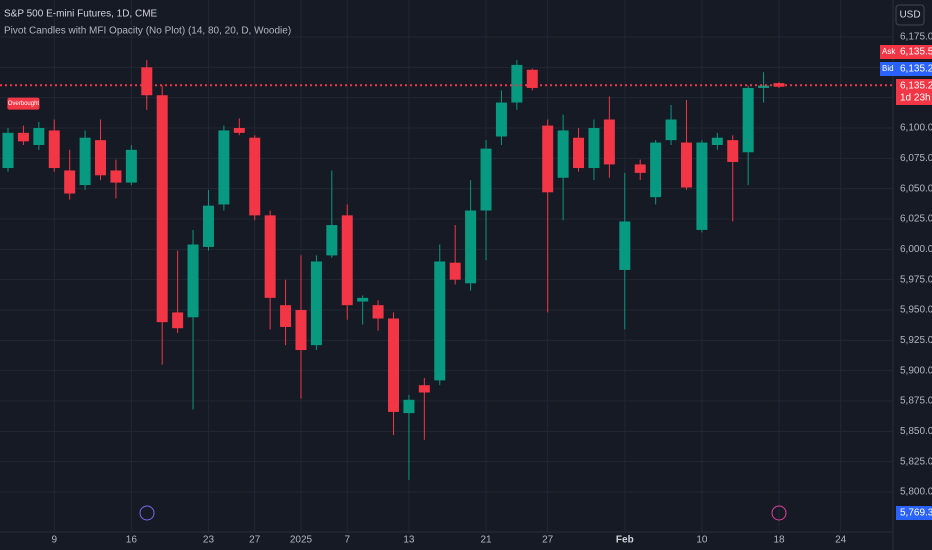 The width and height of the screenshot is (932, 550). What do you see at coordinates (409, 540) in the screenshot?
I see `x-tick-label: 13` at bounding box center [409, 540].